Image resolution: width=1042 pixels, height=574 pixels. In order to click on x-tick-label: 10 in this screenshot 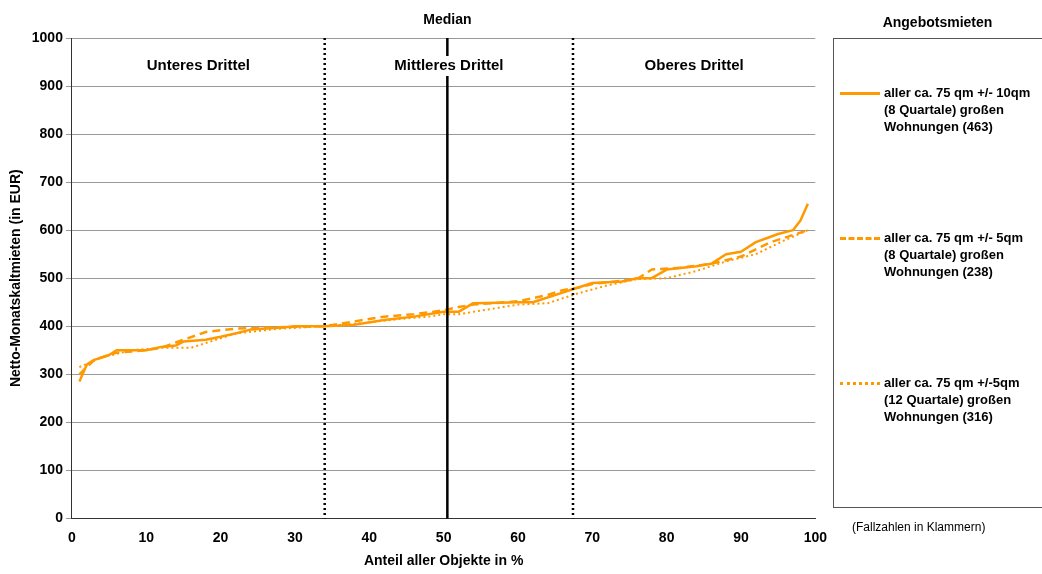, I will do `click(146, 536)`.